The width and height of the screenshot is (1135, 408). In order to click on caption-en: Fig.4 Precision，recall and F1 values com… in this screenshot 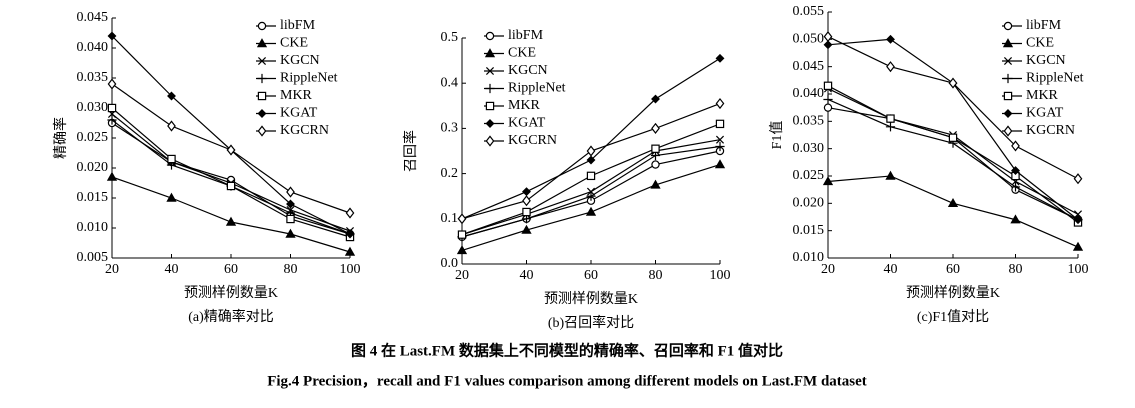, I will do `click(567, 381)`.